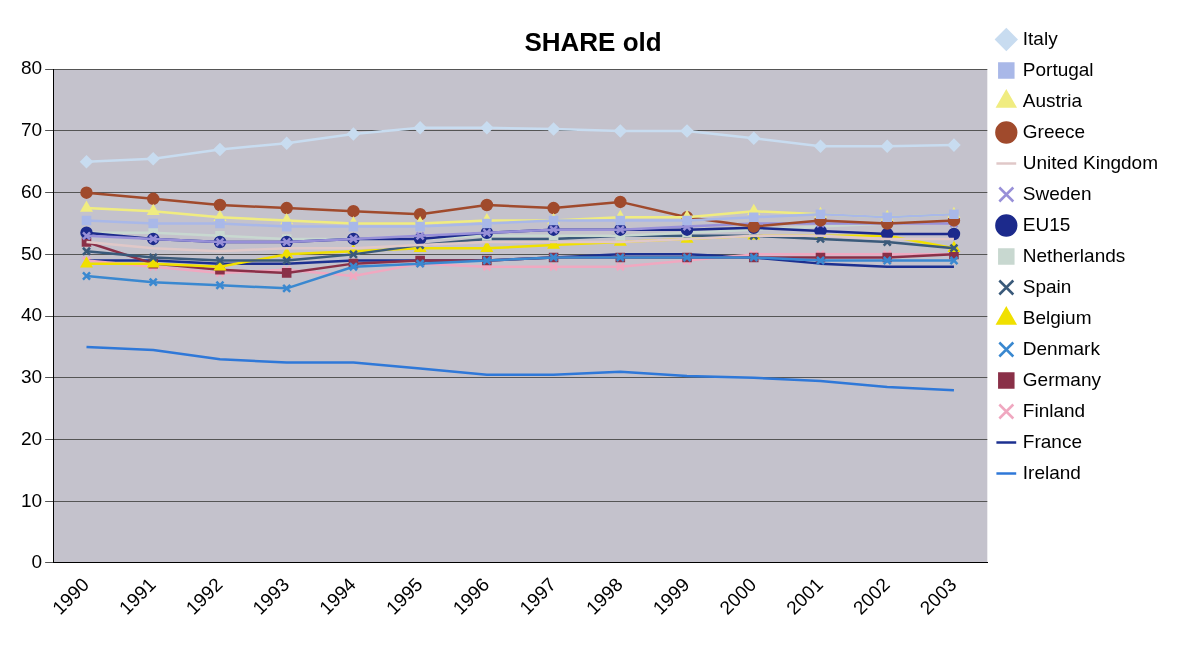  What do you see at coordinates (31, 315) in the screenshot?
I see `y-tick-label: 40` at bounding box center [31, 315].